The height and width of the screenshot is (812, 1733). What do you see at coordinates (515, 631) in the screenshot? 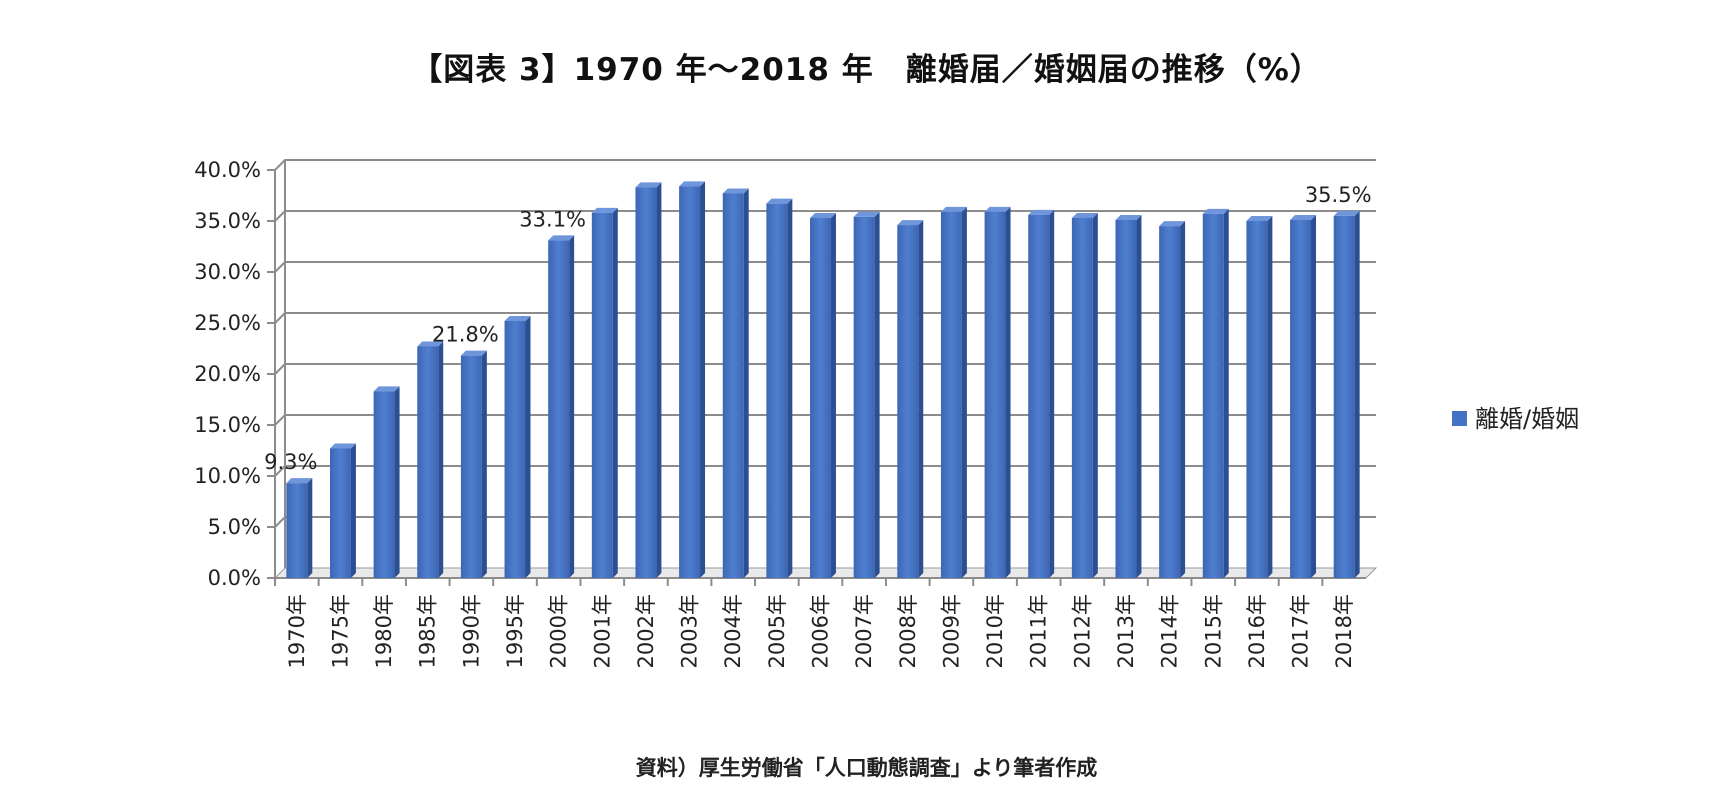
I see `x-tick-label: 1995年` at bounding box center [515, 631].